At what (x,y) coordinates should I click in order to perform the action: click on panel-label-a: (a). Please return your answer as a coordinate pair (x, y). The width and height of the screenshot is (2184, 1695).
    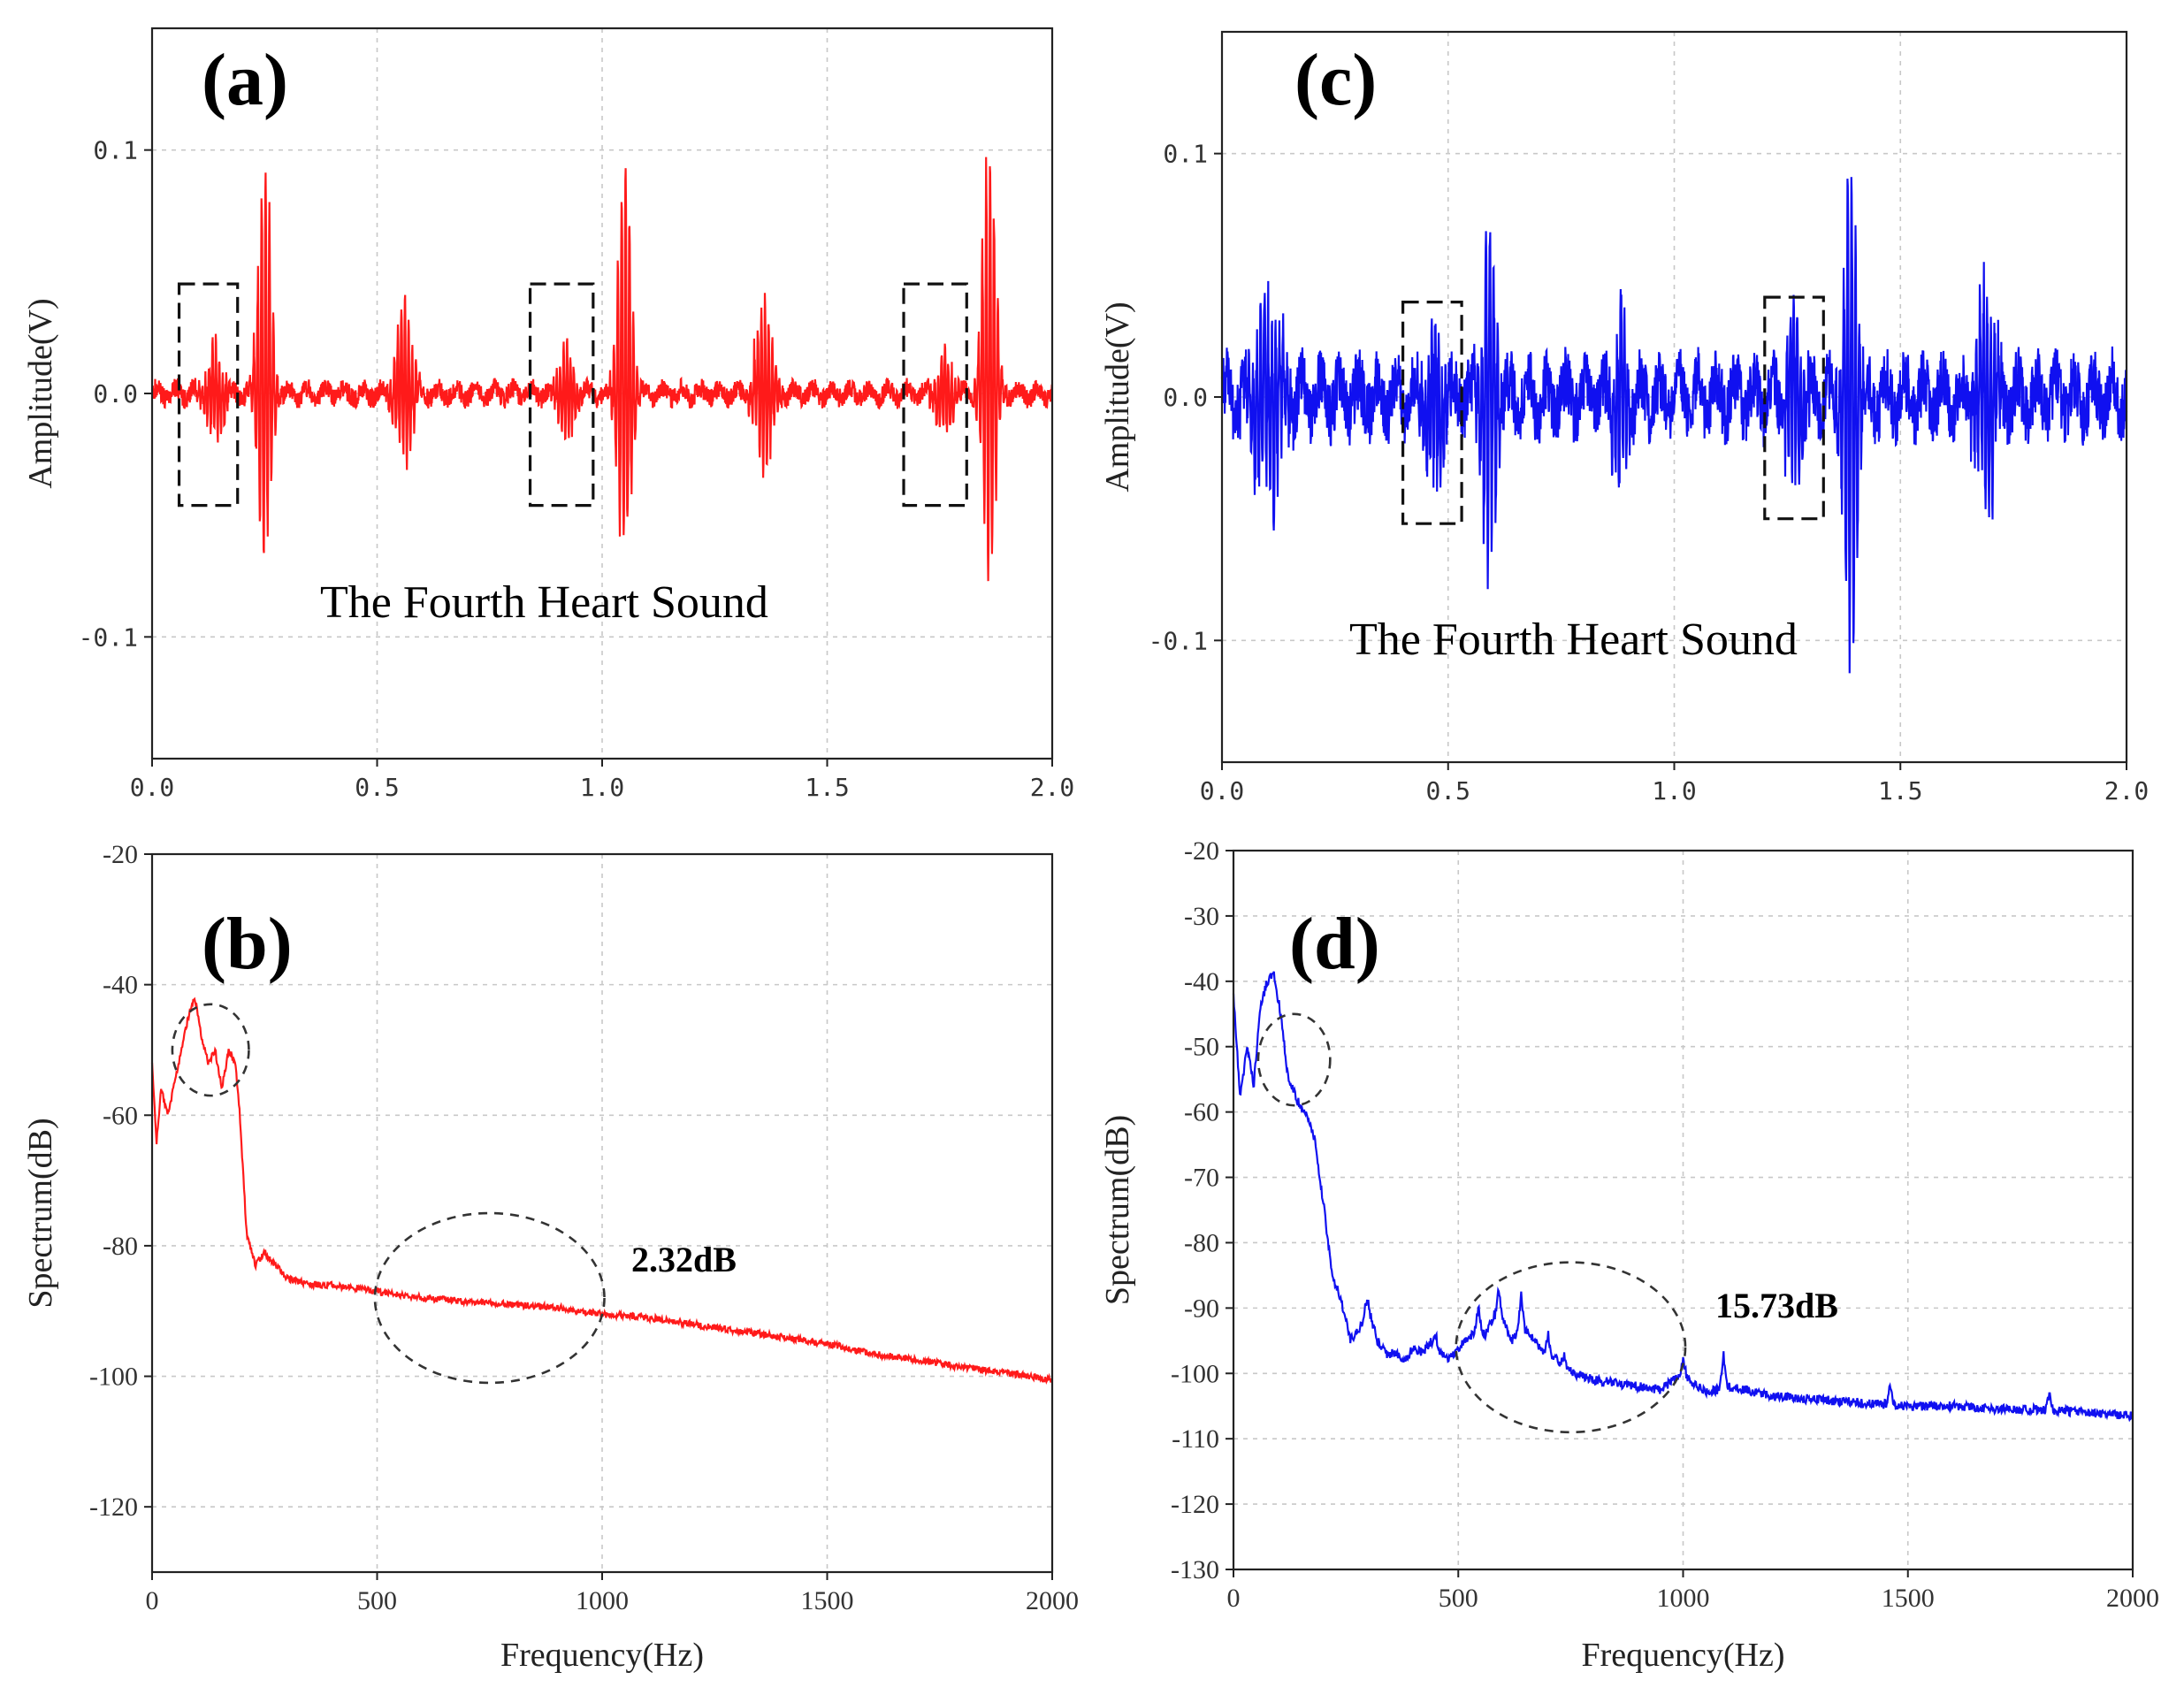
    Looking at the image, I should click on (245, 80).